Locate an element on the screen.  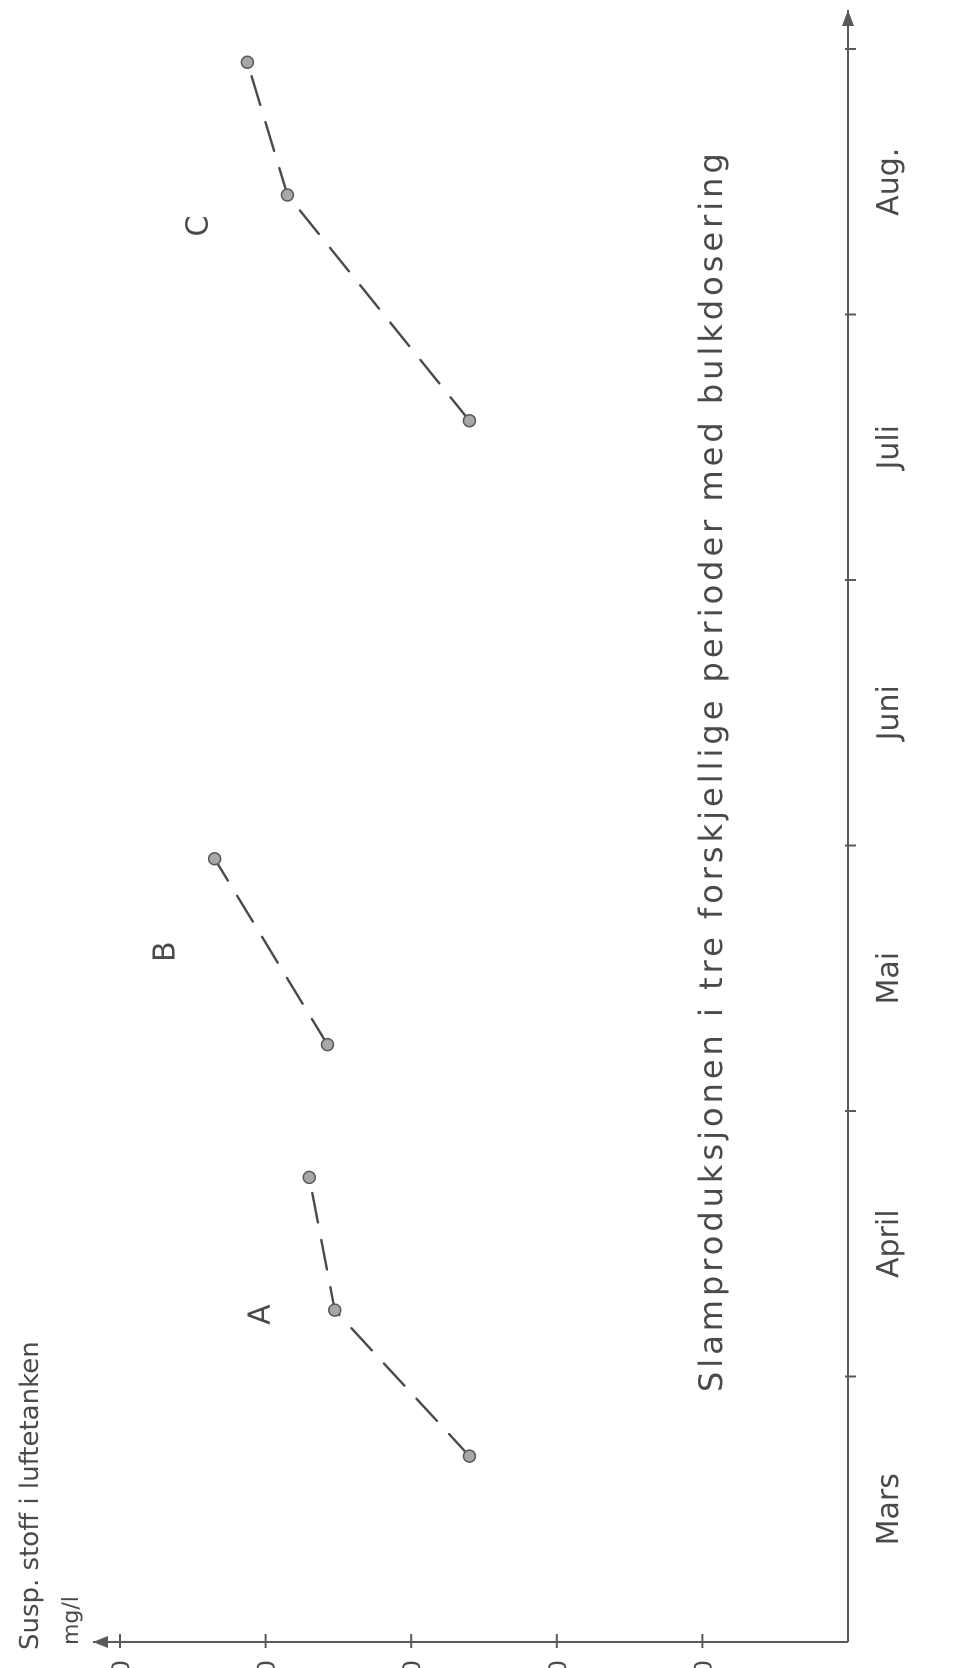
y-ticks: 2000 4000 6000 8000 10000 is located at coordinates (412, 1651).